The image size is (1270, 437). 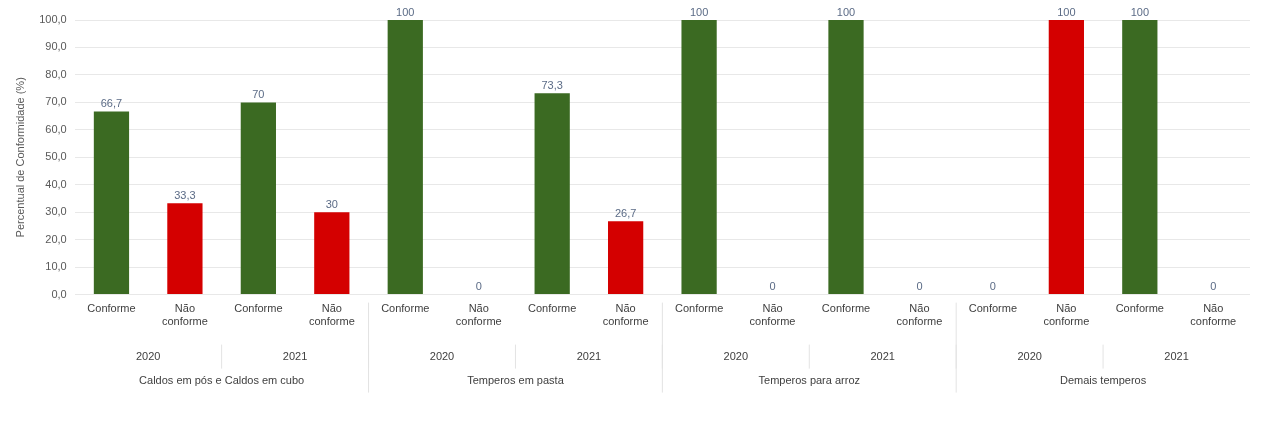 What do you see at coordinates (56, 266) in the screenshot?
I see `y-tick-label: 10,0` at bounding box center [56, 266].